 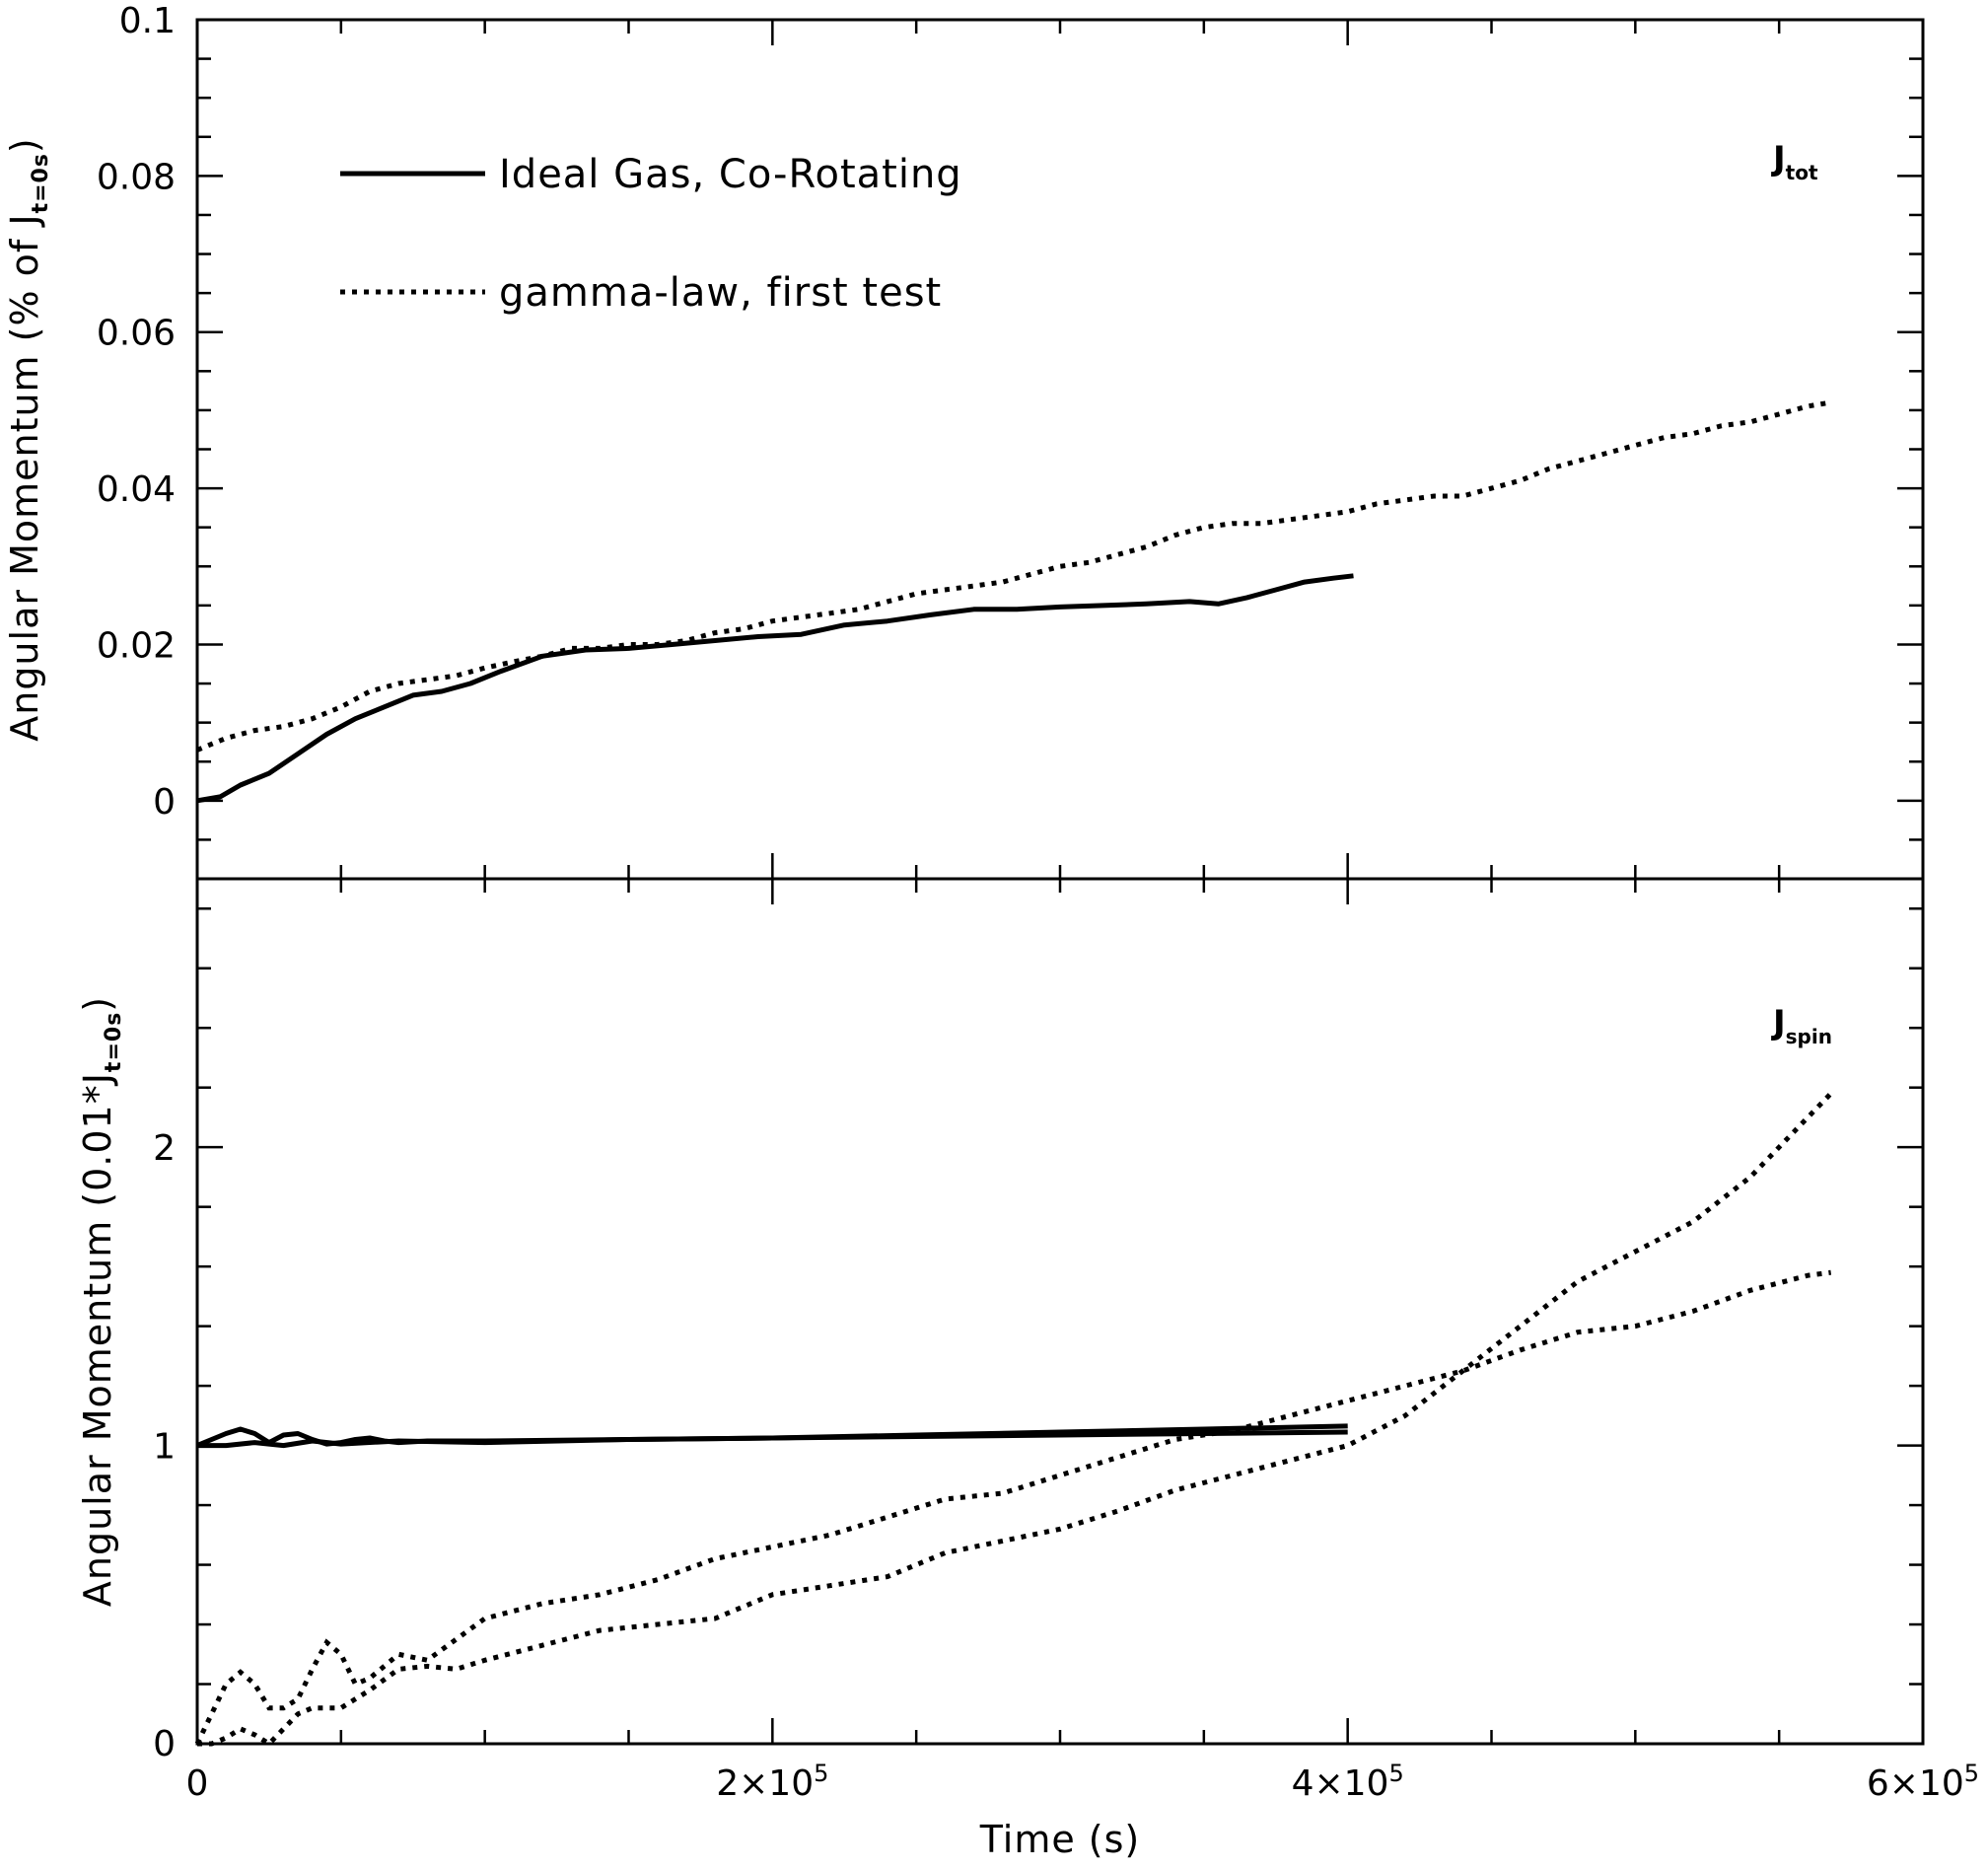 What do you see at coordinates (1348, 1782) in the screenshot?
I see `x-tick-label: 4×10⁵` at bounding box center [1348, 1782].